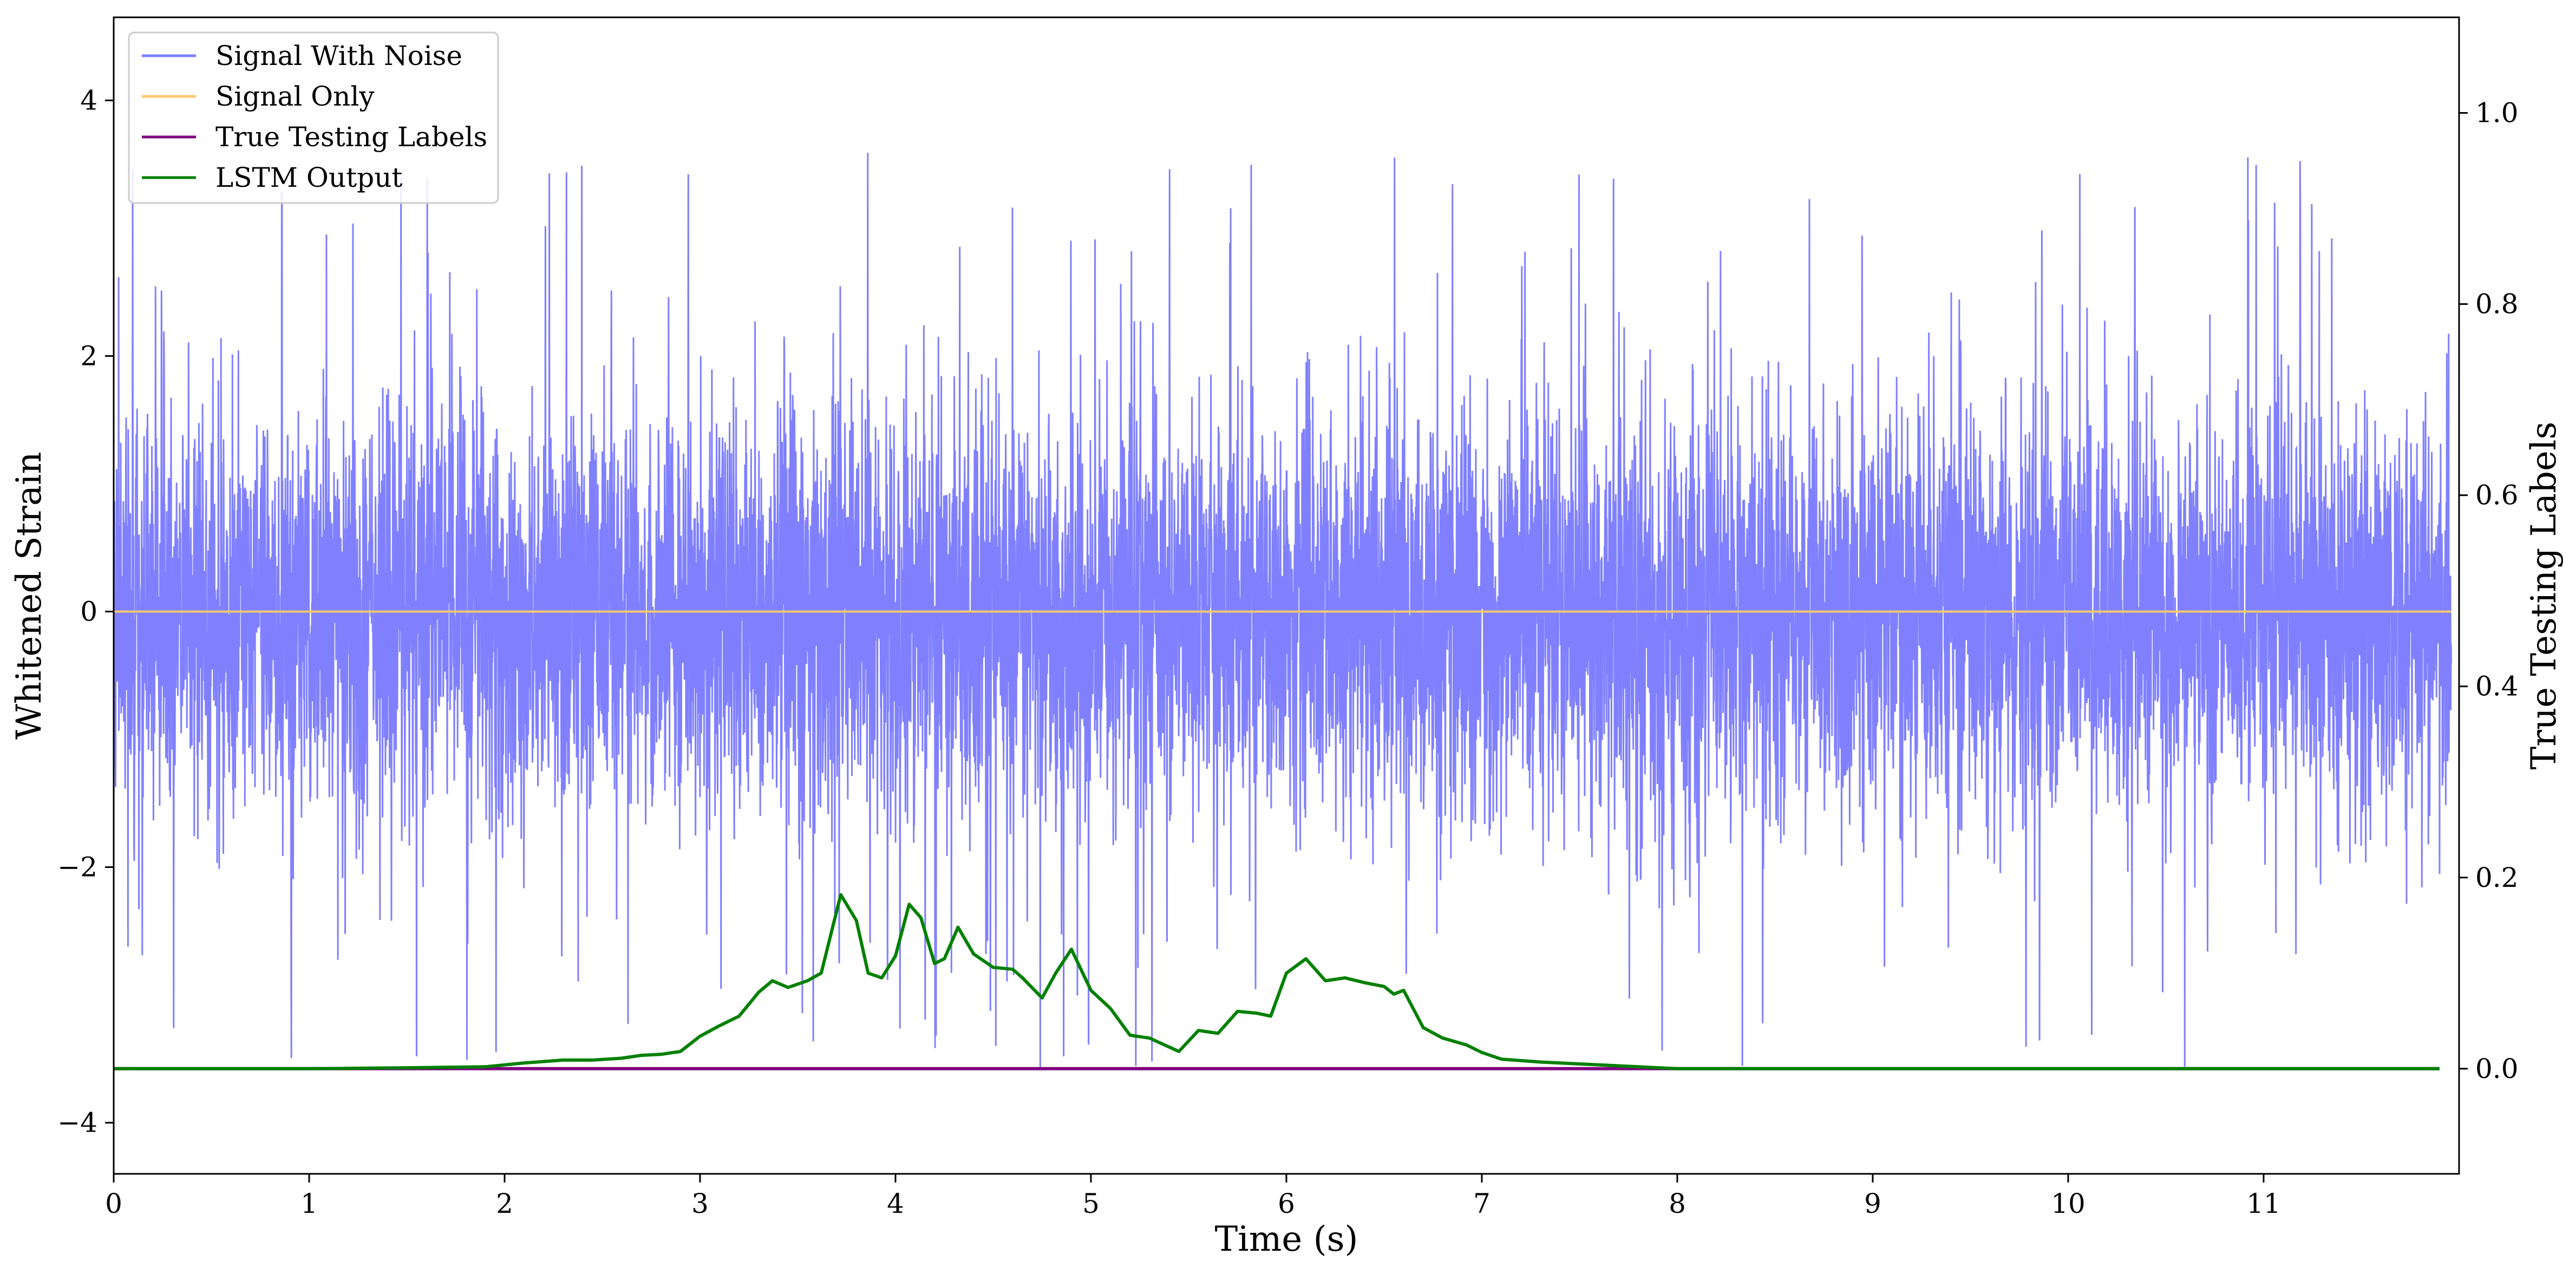  Describe the element at coordinates (2497, 877) in the screenshot. I see `y2-tick-label: 0.2` at that location.